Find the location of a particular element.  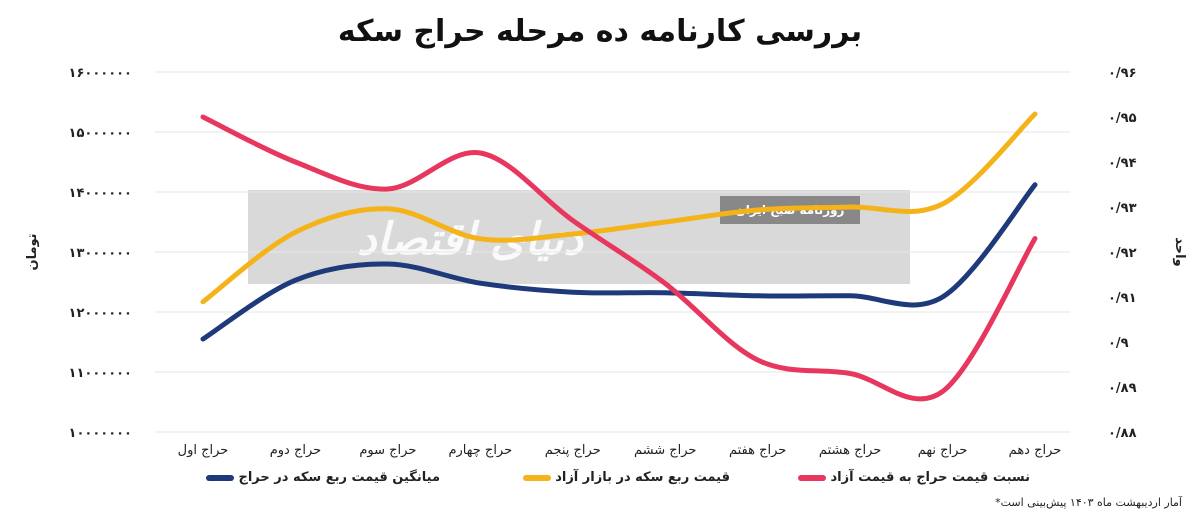

y-left-tick-label: ۱۰۰۰۰۰۰۰ is located at coordinates (100, 433).